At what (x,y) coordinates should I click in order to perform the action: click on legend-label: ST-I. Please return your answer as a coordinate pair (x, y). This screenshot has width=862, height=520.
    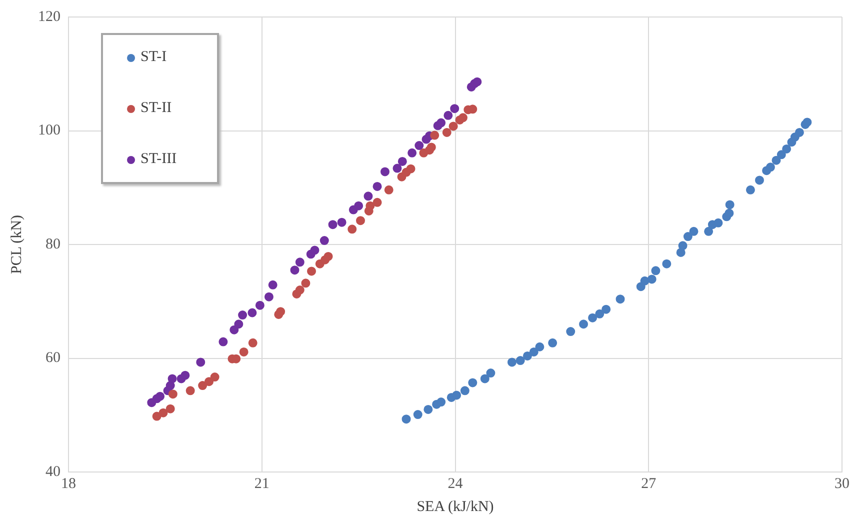
    Looking at the image, I should click on (153, 57).